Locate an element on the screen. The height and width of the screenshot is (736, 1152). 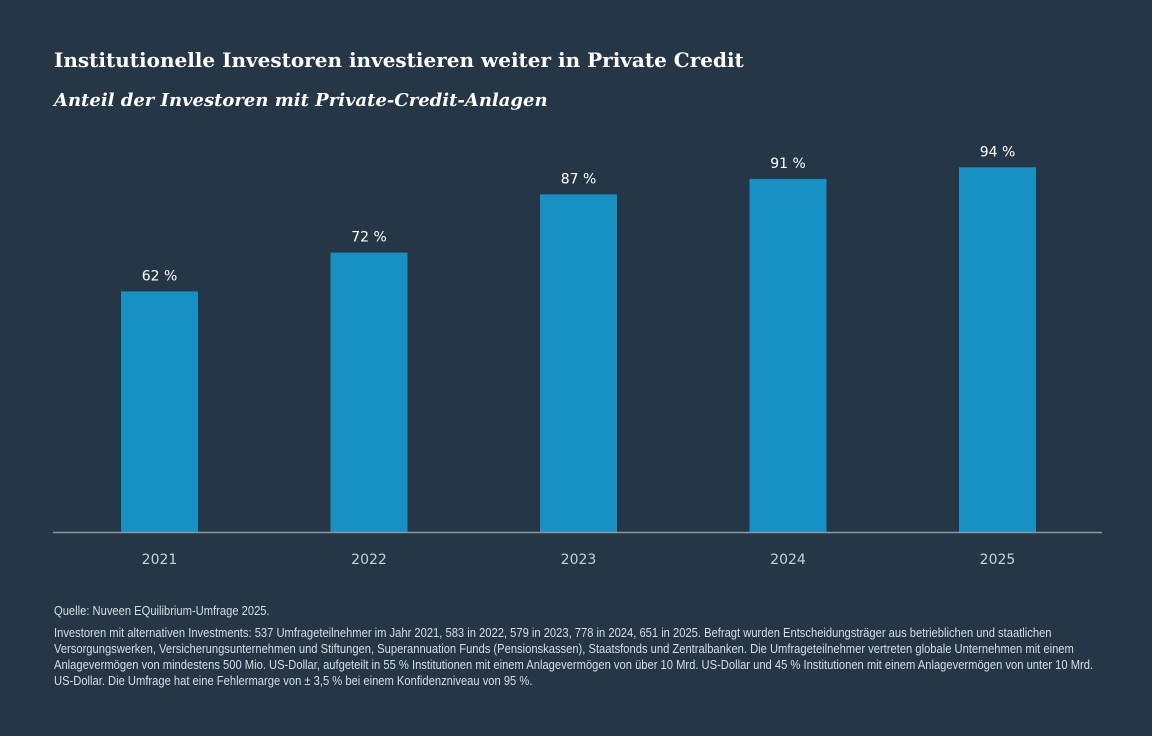
bar-2022 is located at coordinates (369, 392).